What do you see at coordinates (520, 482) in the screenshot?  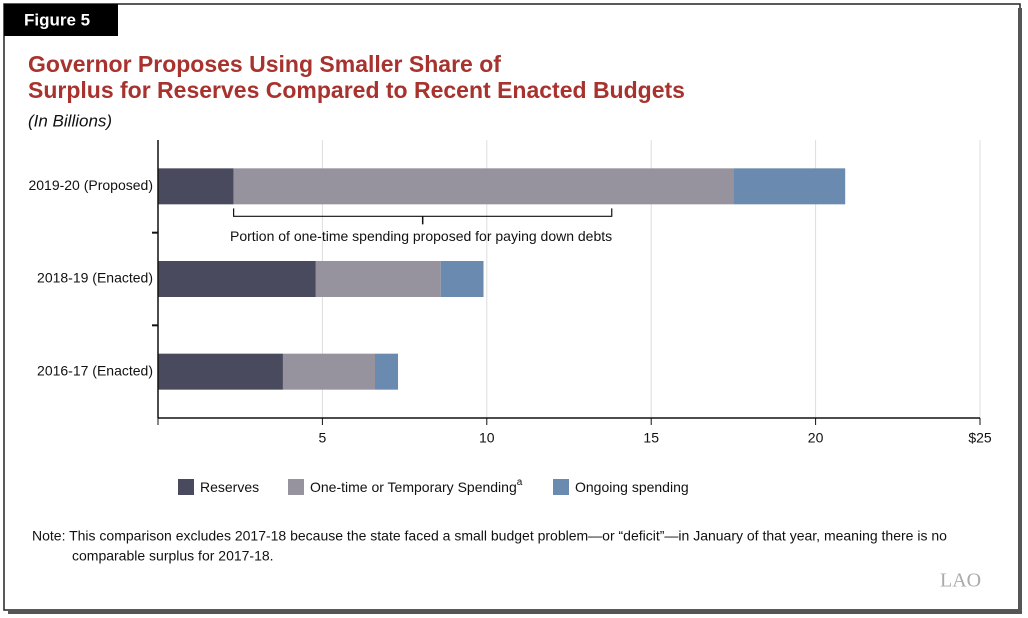 I see `legend-superscript: a` at bounding box center [520, 482].